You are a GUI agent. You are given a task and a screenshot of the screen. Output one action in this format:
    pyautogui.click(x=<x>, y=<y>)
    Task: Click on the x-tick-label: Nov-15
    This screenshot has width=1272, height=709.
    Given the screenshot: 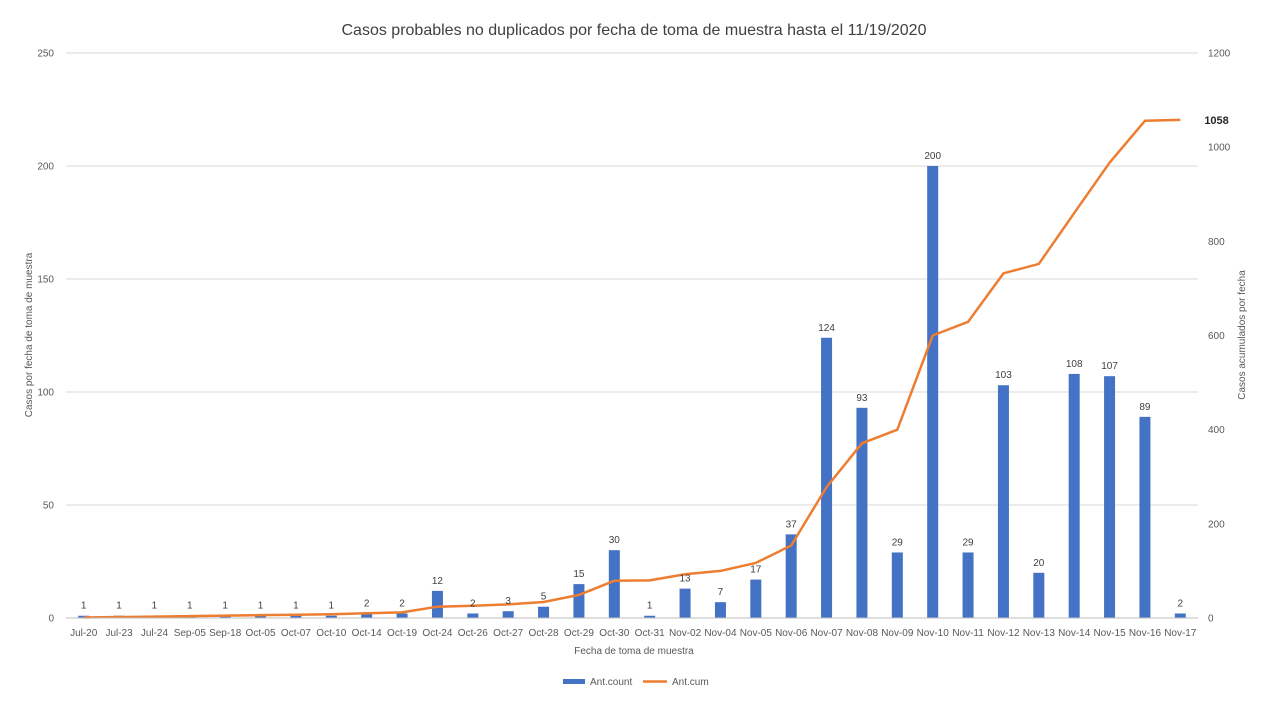 What is the action you would take?
    pyautogui.click(x=1109, y=633)
    